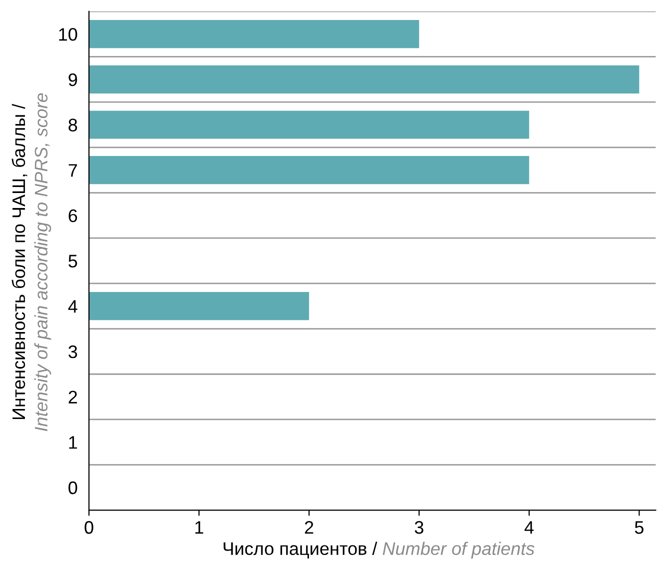 This screenshot has width=659, height=570. What do you see at coordinates (72, 397) in the screenshot?
I see `y-tick-label: 2` at bounding box center [72, 397].